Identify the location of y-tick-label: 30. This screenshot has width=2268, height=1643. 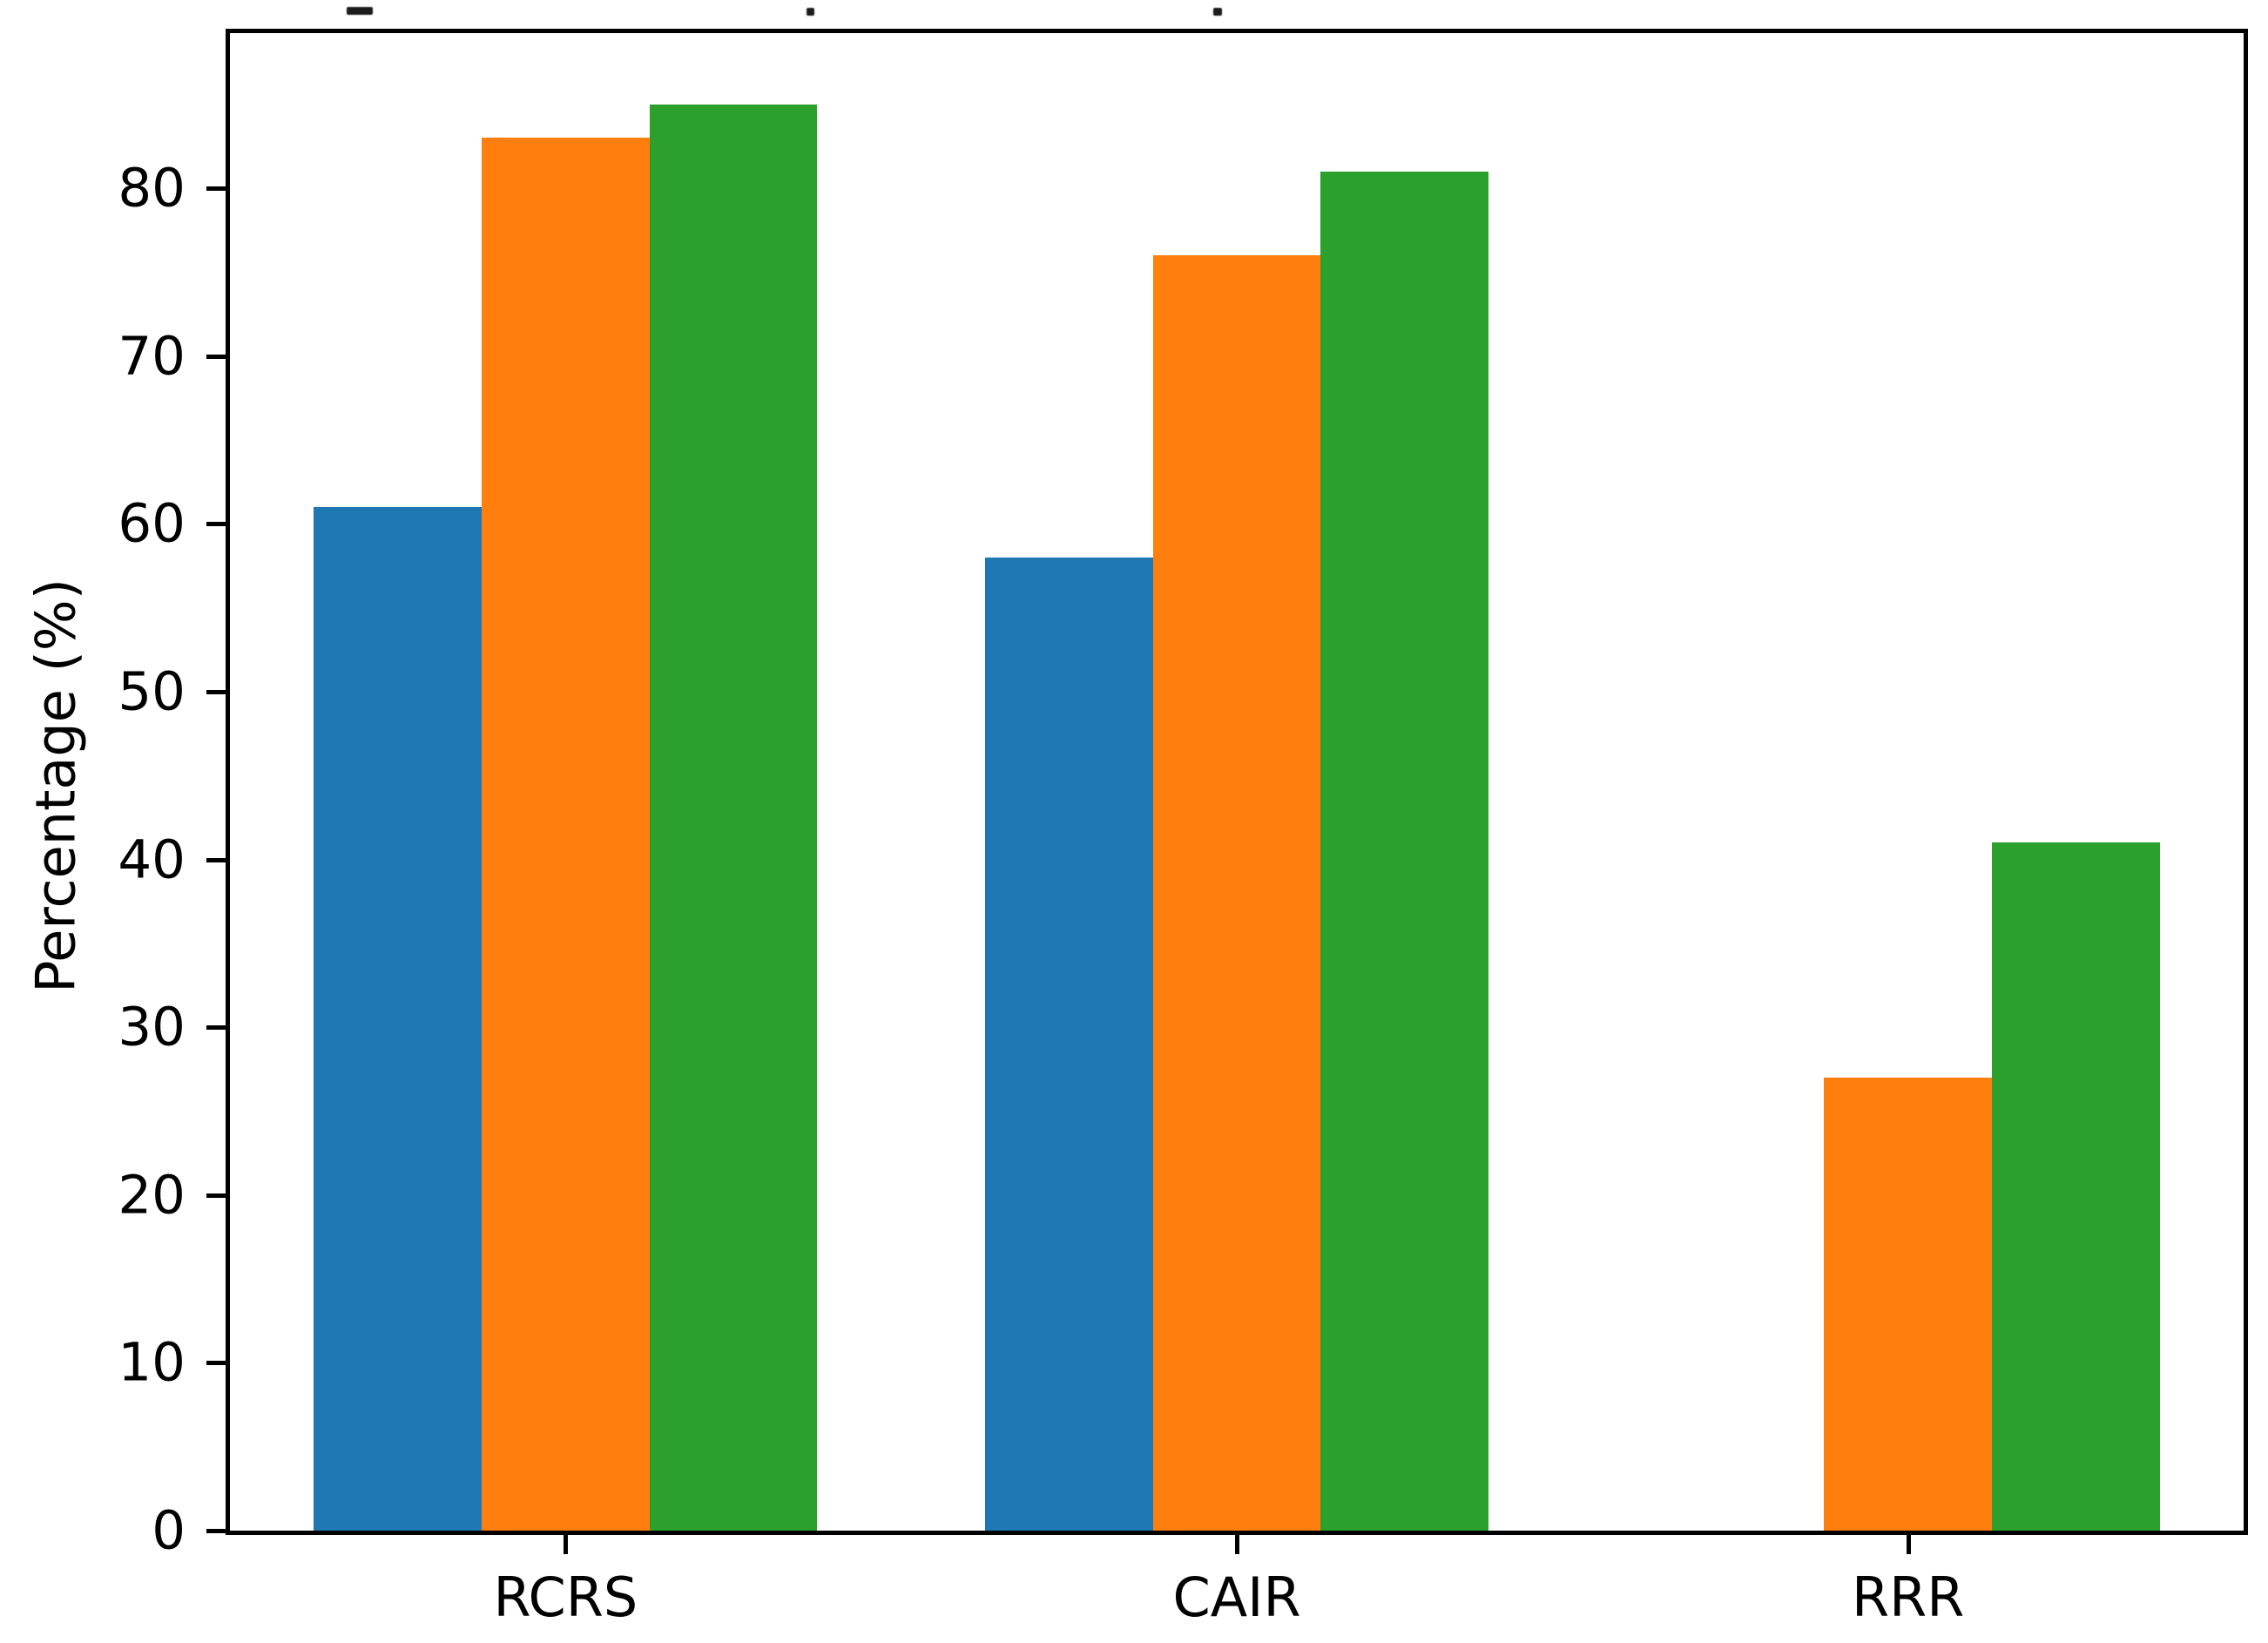
(152, 1027).